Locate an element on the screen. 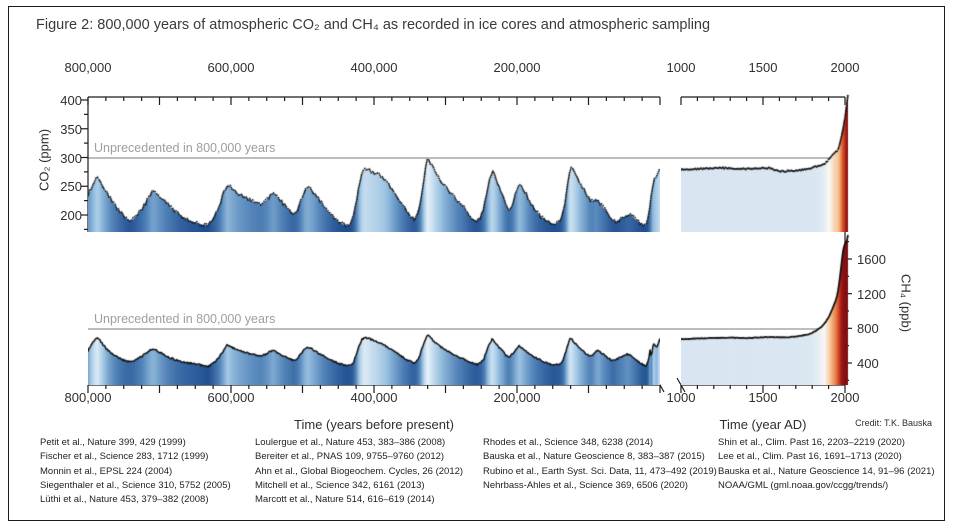  reference-line: Petit et al., Nature 399, 429 (1999) is located at coordinates (113, 442).